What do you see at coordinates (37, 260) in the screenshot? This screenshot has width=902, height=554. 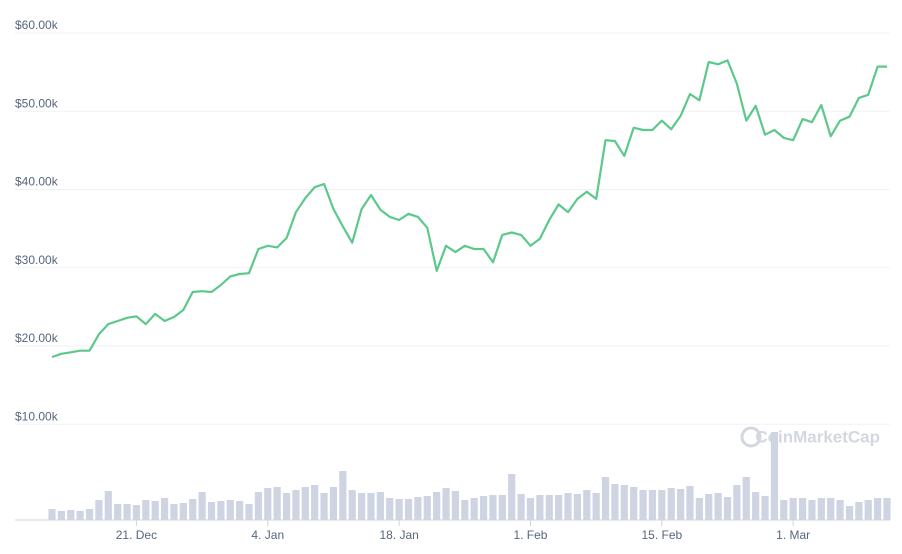 I see `y-tick-label: $30.00k` at bounding box center [37, 260].